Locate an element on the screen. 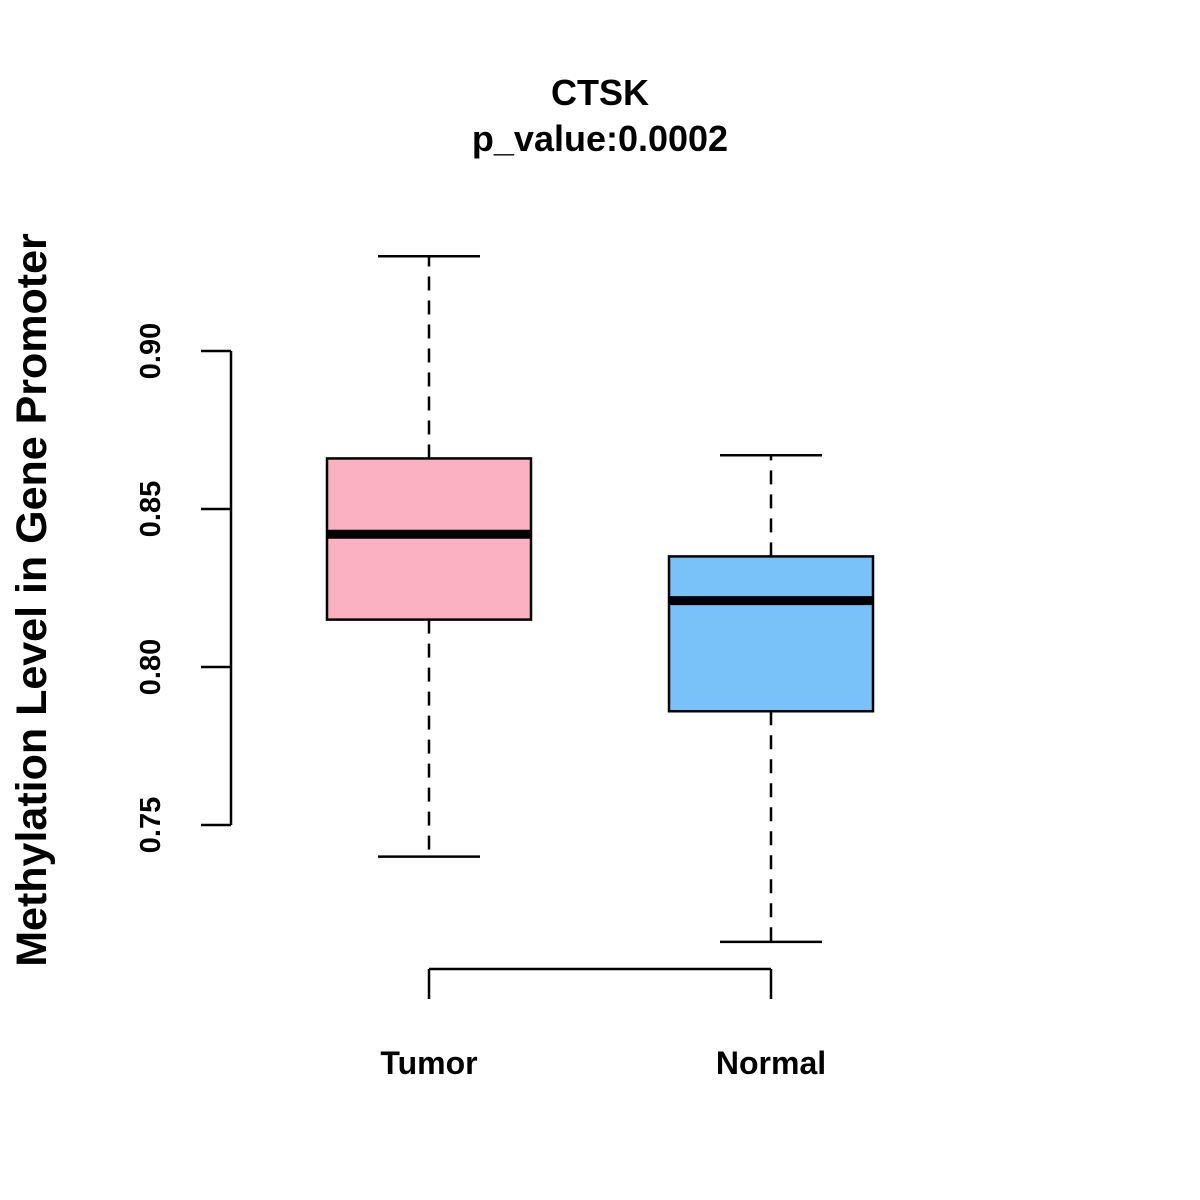 The width and height of the screenshot is (1200, 1200). y-tick-label-3: 0.90 is located at coordinates (151, 351).